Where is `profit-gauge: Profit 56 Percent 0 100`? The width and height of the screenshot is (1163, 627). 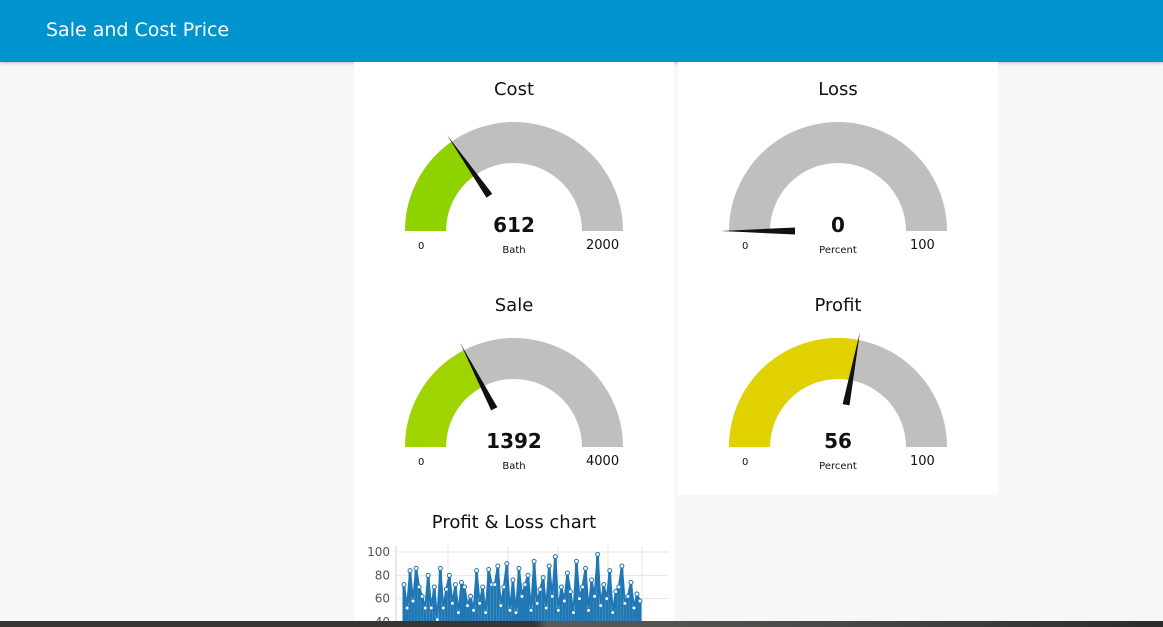
profit-gauge: Profit 56 Percent 0 100 is located at coordinates (838, 390).